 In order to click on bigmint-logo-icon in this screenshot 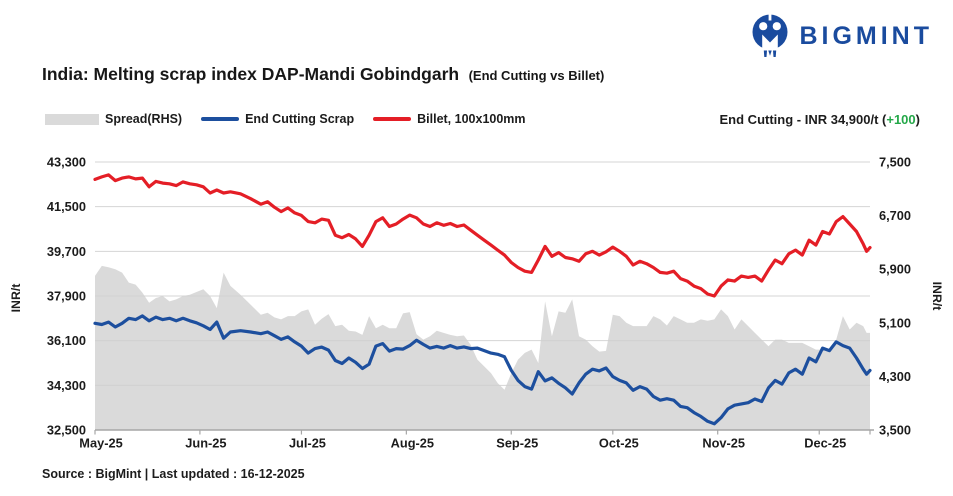, I will do `click(770, 35)`.